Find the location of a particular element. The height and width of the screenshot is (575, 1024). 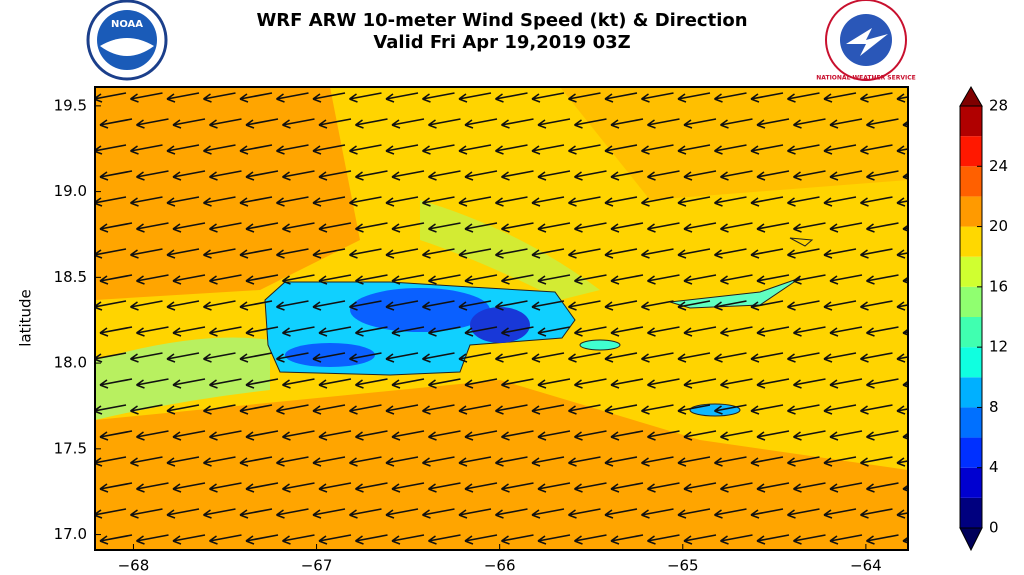

colorbar-frame is located at coordinates (971, 317).